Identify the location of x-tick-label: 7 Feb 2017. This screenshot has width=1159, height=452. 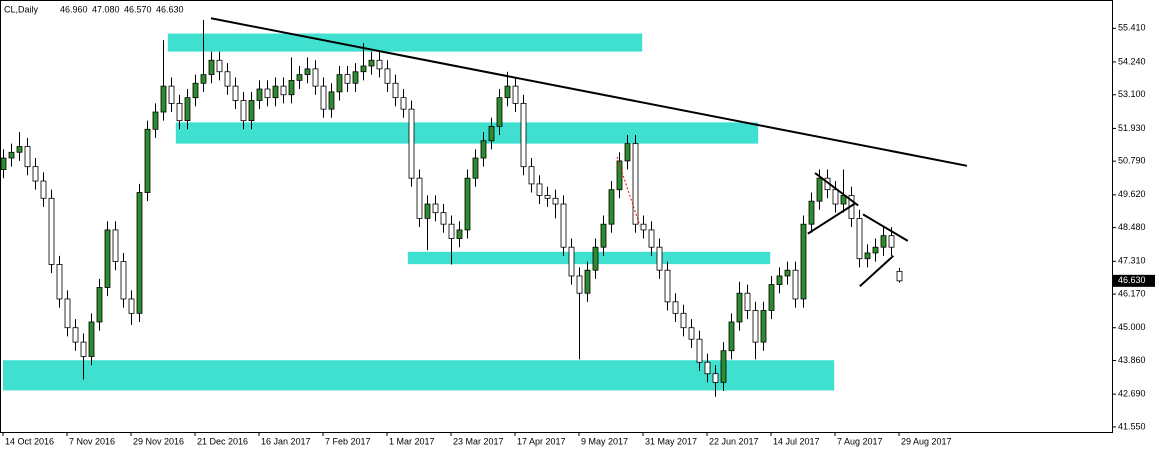
(348, 441).